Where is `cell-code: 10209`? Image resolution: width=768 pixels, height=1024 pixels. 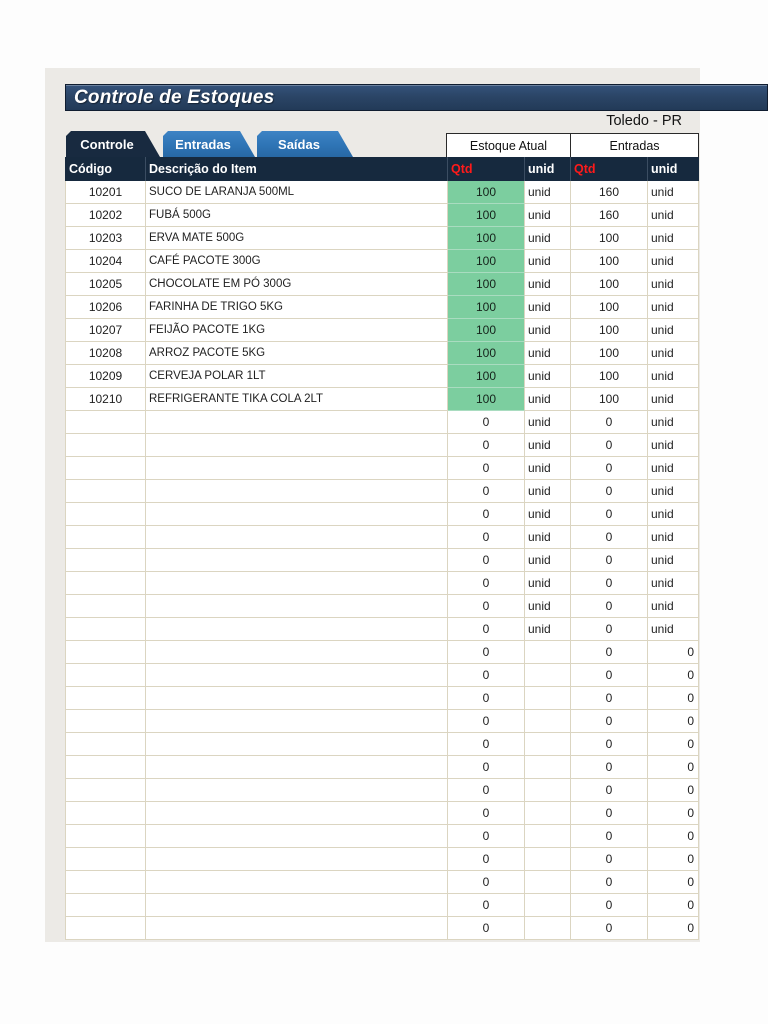 cell-code: 10209 is located at coordinates (106, 376).